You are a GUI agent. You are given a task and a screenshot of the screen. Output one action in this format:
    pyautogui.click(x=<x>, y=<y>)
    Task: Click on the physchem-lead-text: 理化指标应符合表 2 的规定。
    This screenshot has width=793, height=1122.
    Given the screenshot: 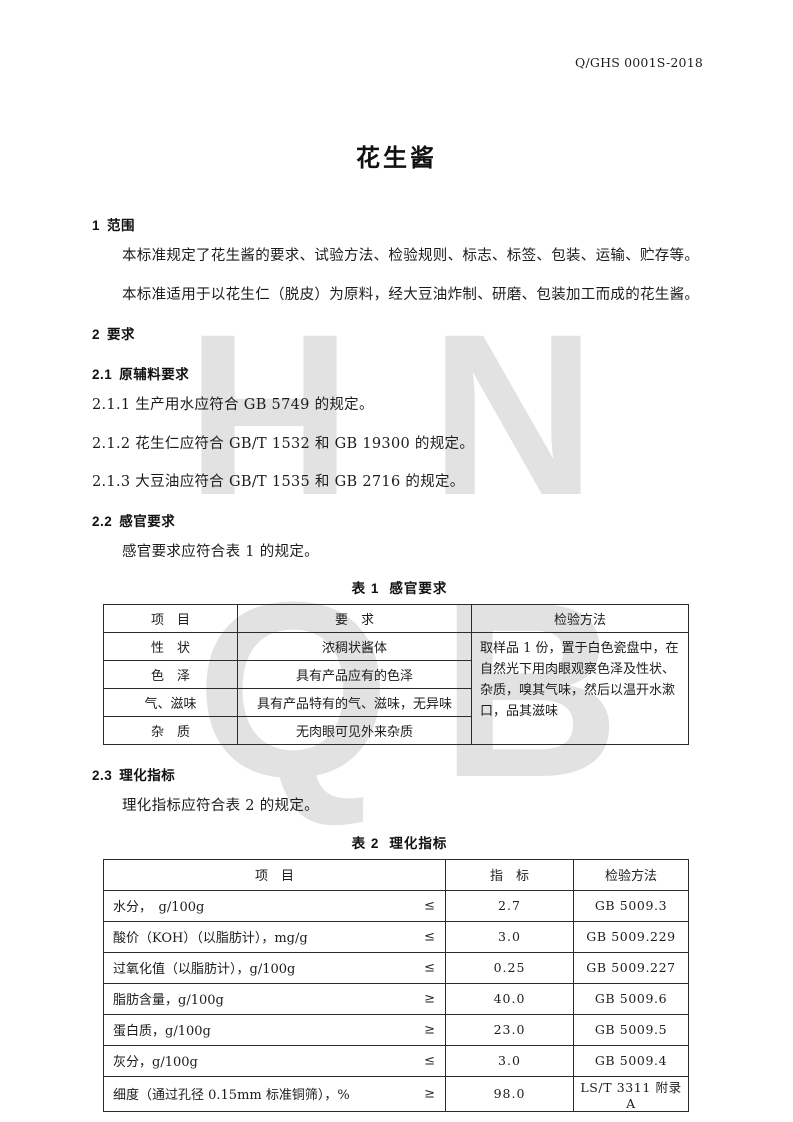 What is the action you would take?
    pyautogui.click(x=220, y=806)
    